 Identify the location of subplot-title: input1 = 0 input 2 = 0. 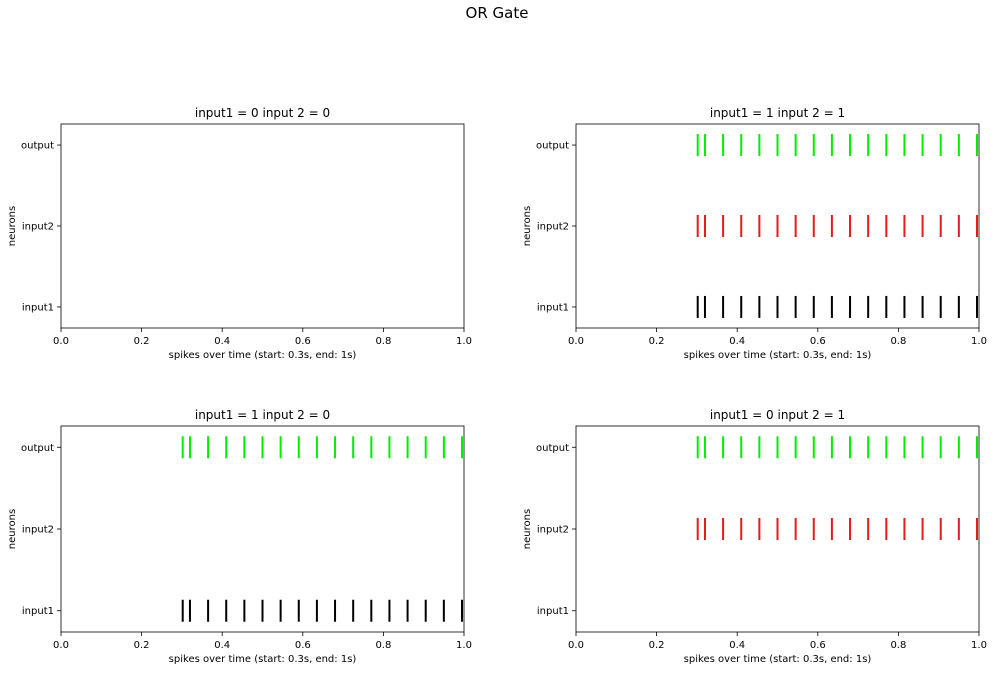
(262, 113).